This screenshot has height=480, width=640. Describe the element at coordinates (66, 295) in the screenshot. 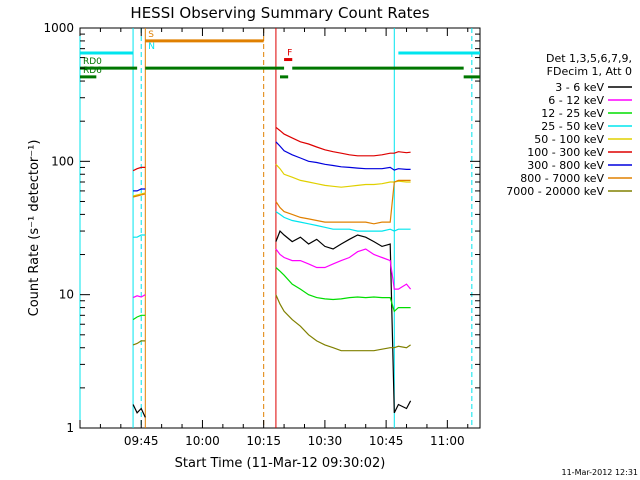

I see `y-tick-label-1: 10` at that location.